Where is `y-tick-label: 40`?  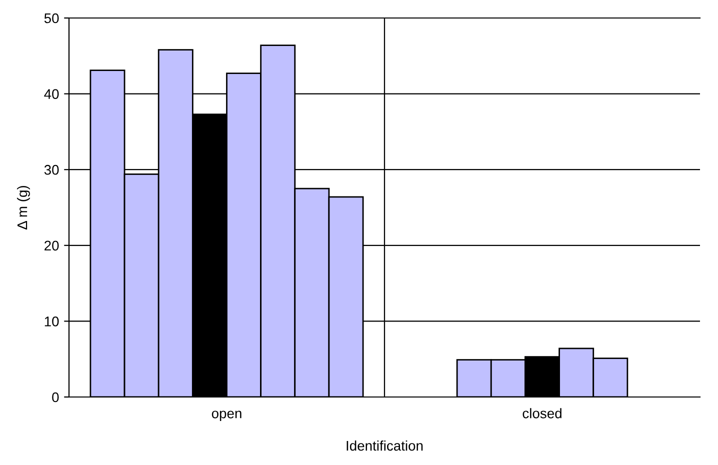
y-tick-label: 40 is located at coordinates (51, 94).